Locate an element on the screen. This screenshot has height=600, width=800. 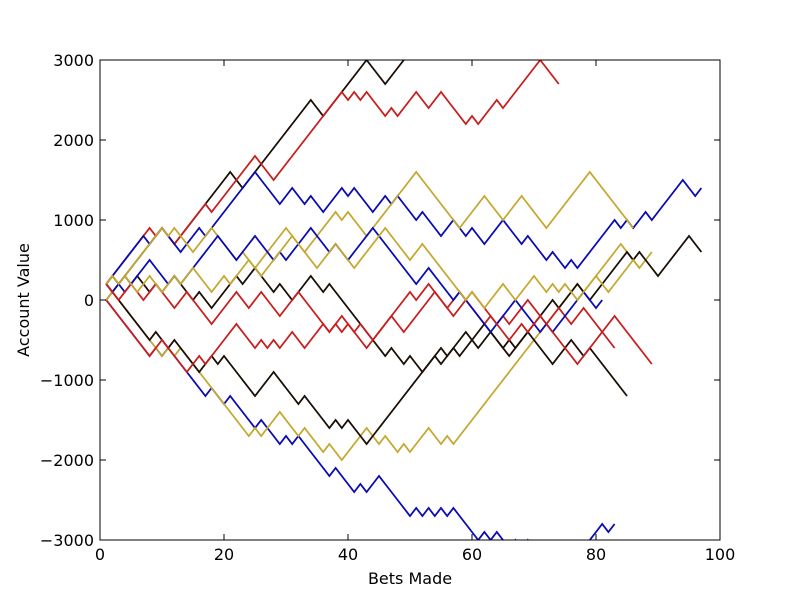
y-axis-label: Account Value is located at coordinates (23, 300).